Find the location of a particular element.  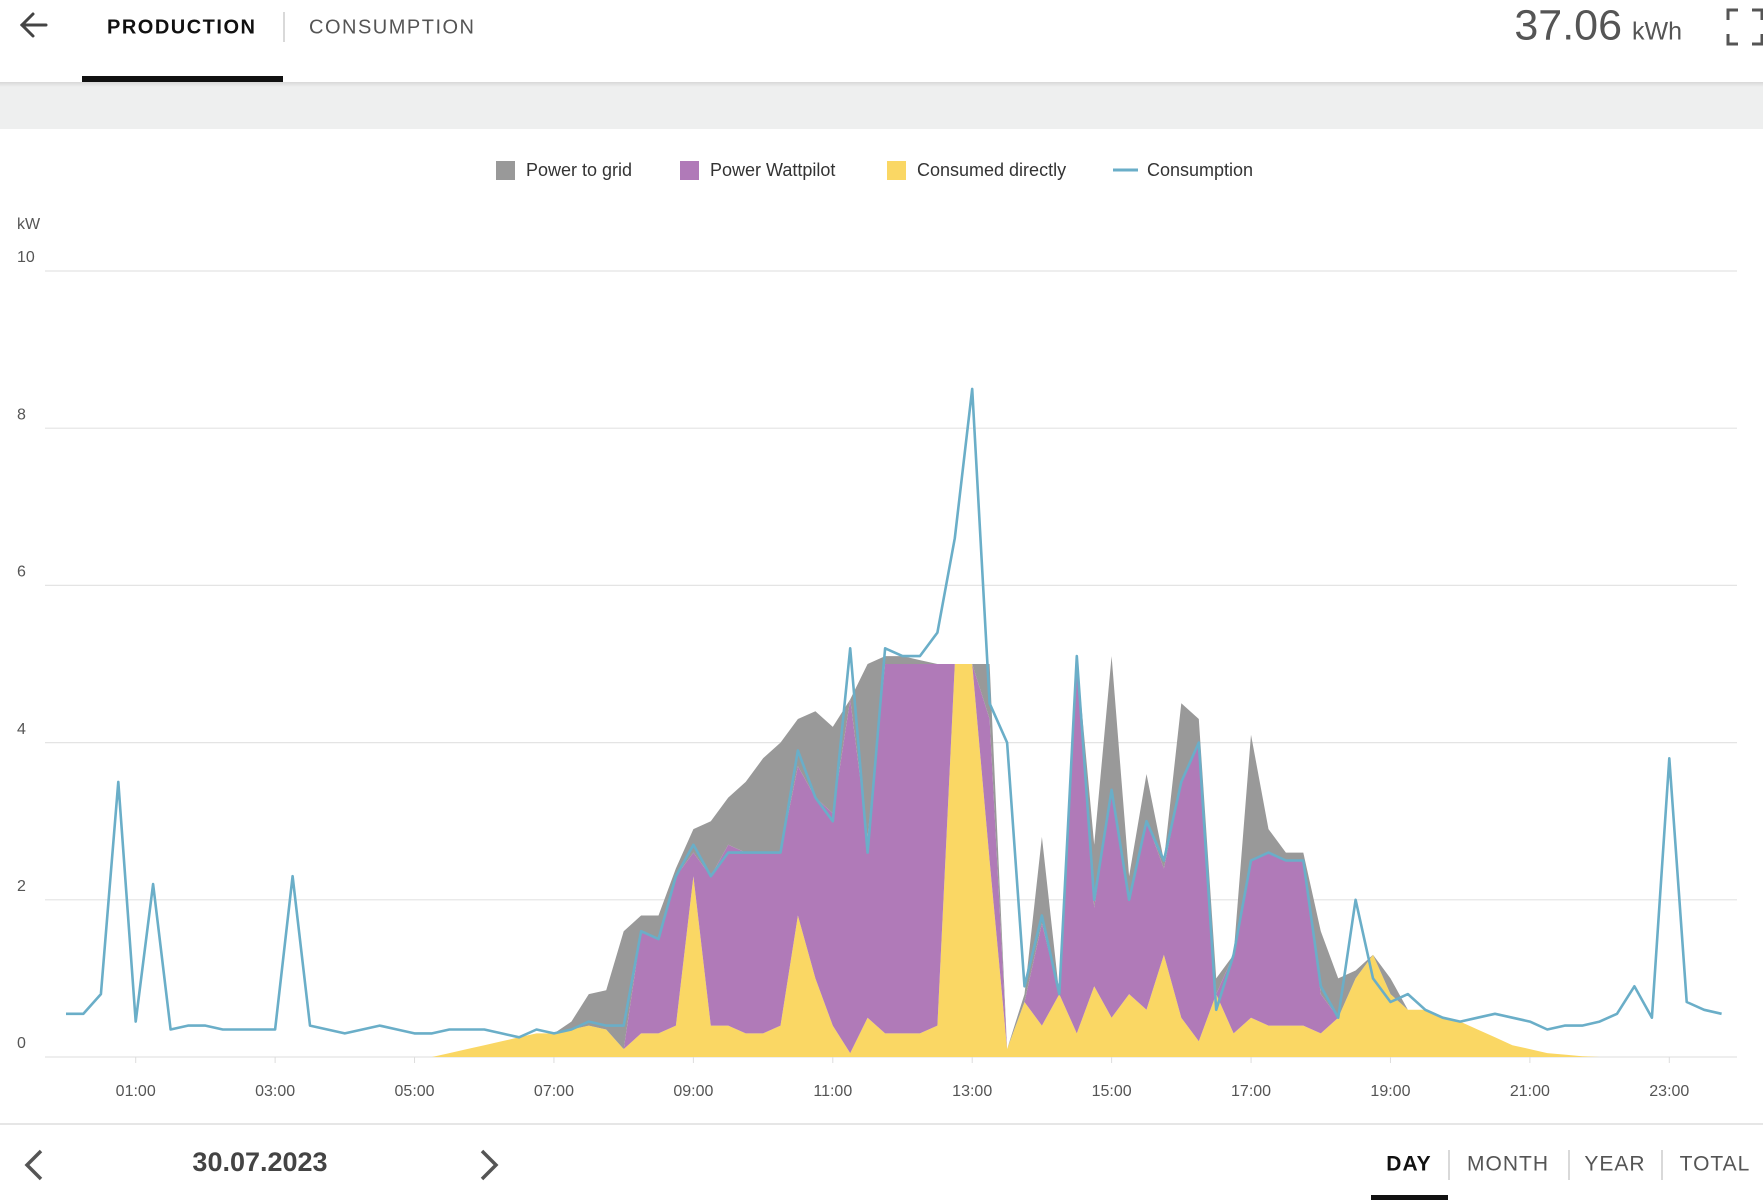

back-button is located at coordinates (33, 25).